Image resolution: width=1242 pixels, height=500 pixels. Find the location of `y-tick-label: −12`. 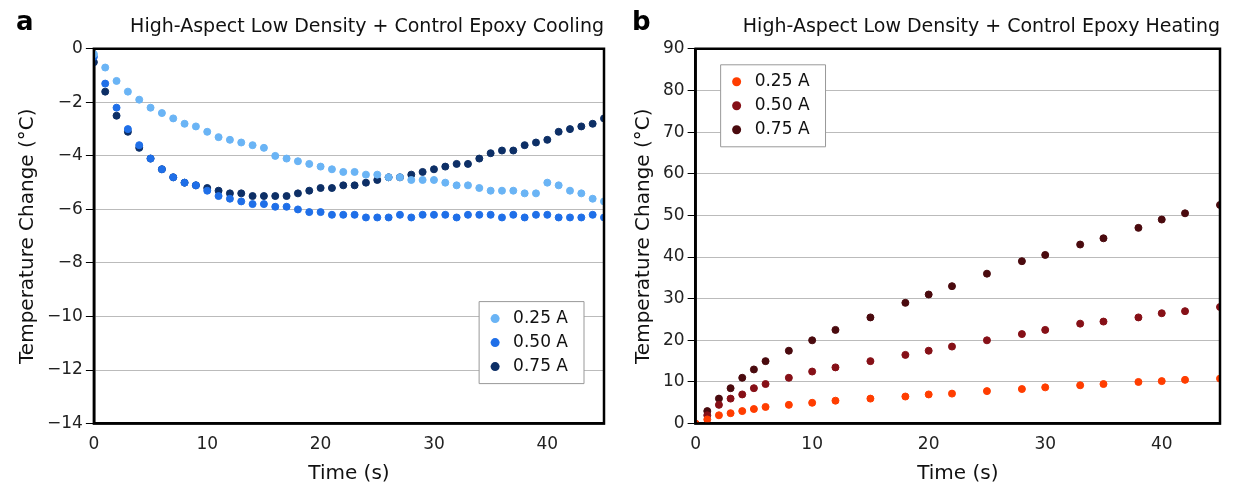

y-tick-label: −12 is located at coordinates (64, 368).